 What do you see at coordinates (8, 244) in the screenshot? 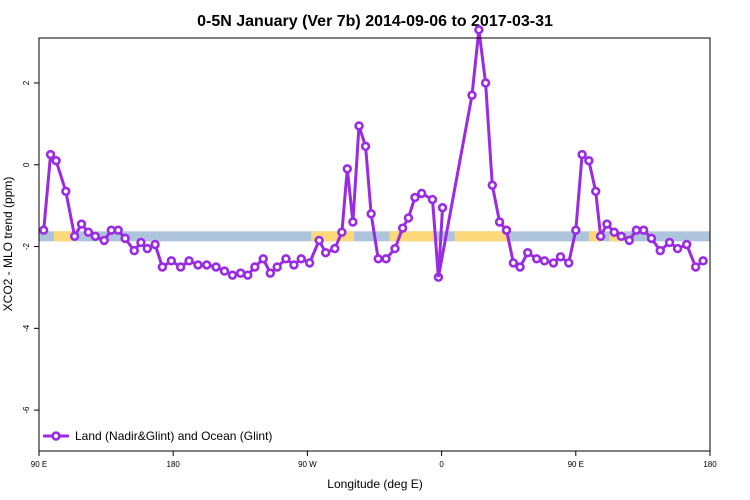
I see `y-axis-label: XCO2 - MLO trend (ppm)` at bounding box center [8, 244].